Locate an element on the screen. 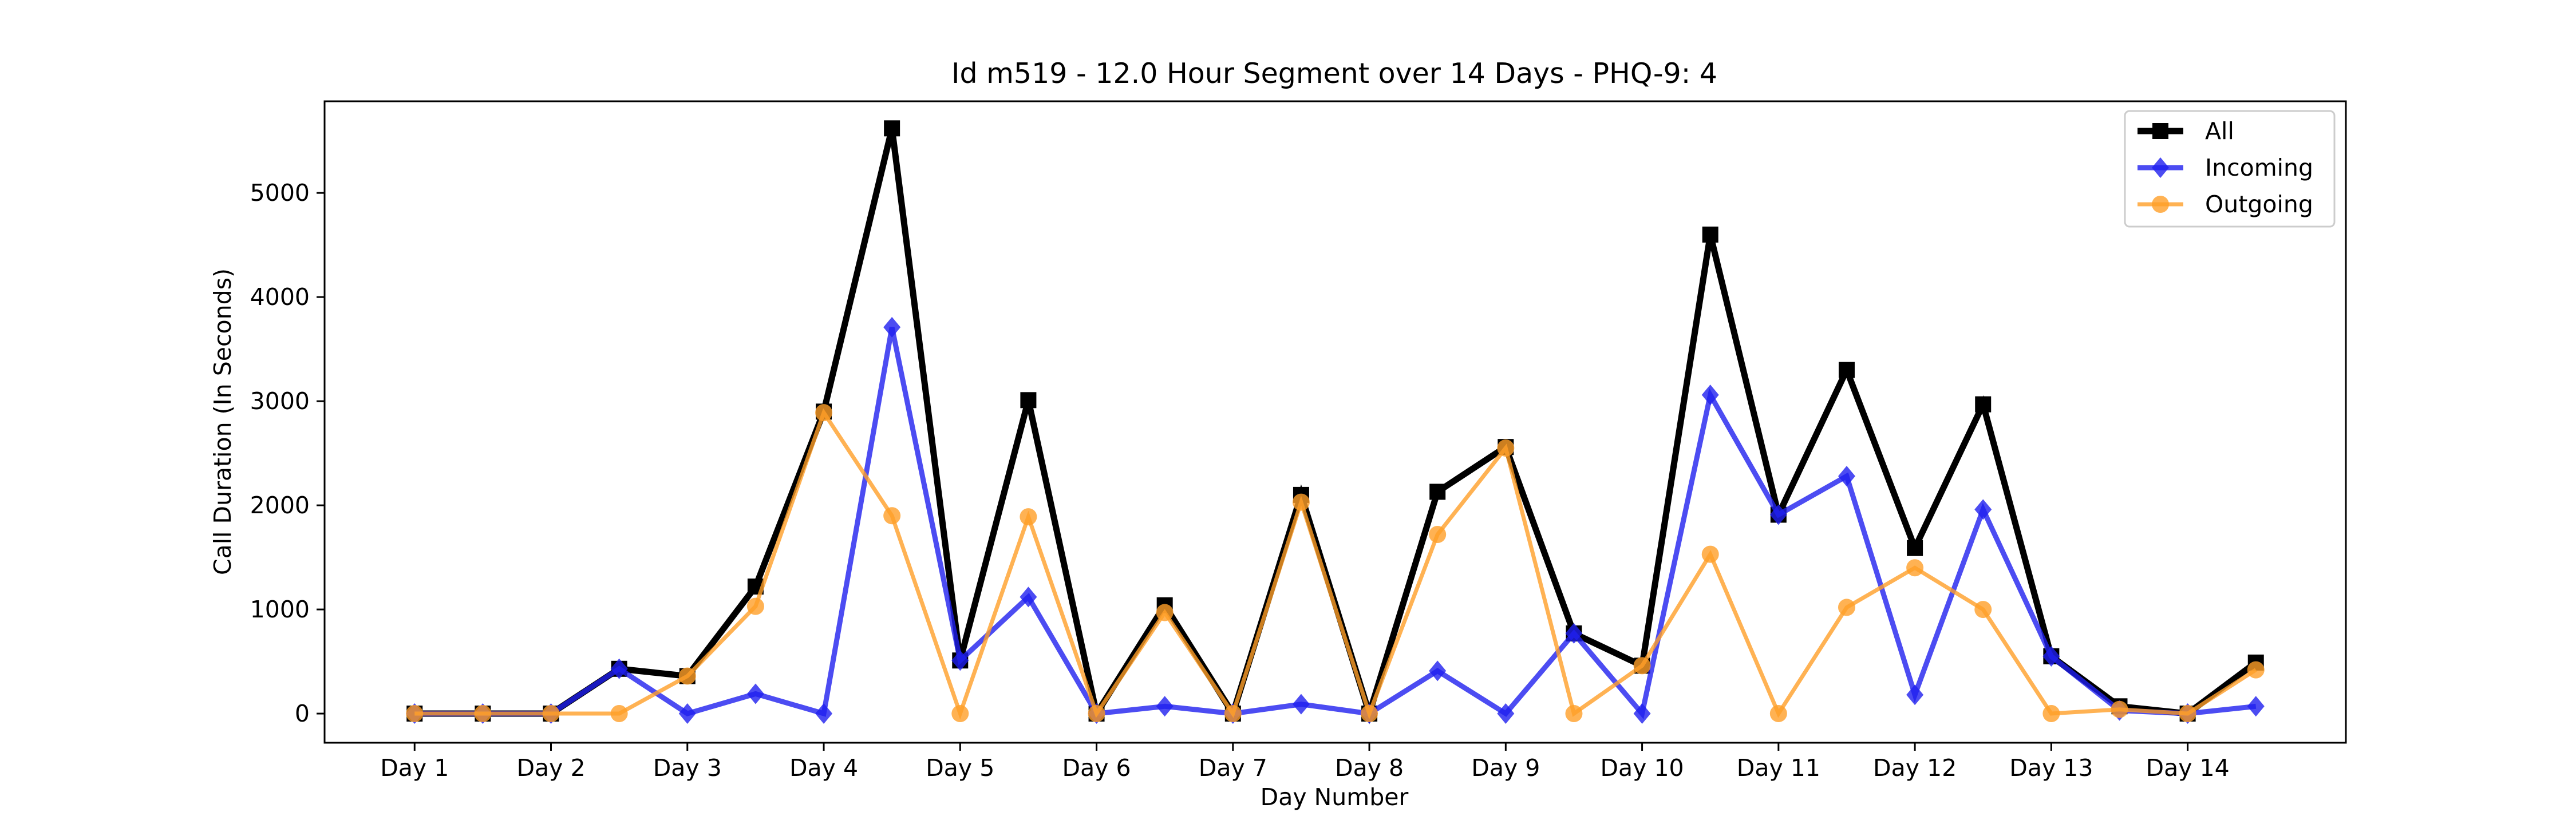 The width and height of the screenshot is (2576, 824). legend-incoming-marker is located at coordinates (2160, 167).